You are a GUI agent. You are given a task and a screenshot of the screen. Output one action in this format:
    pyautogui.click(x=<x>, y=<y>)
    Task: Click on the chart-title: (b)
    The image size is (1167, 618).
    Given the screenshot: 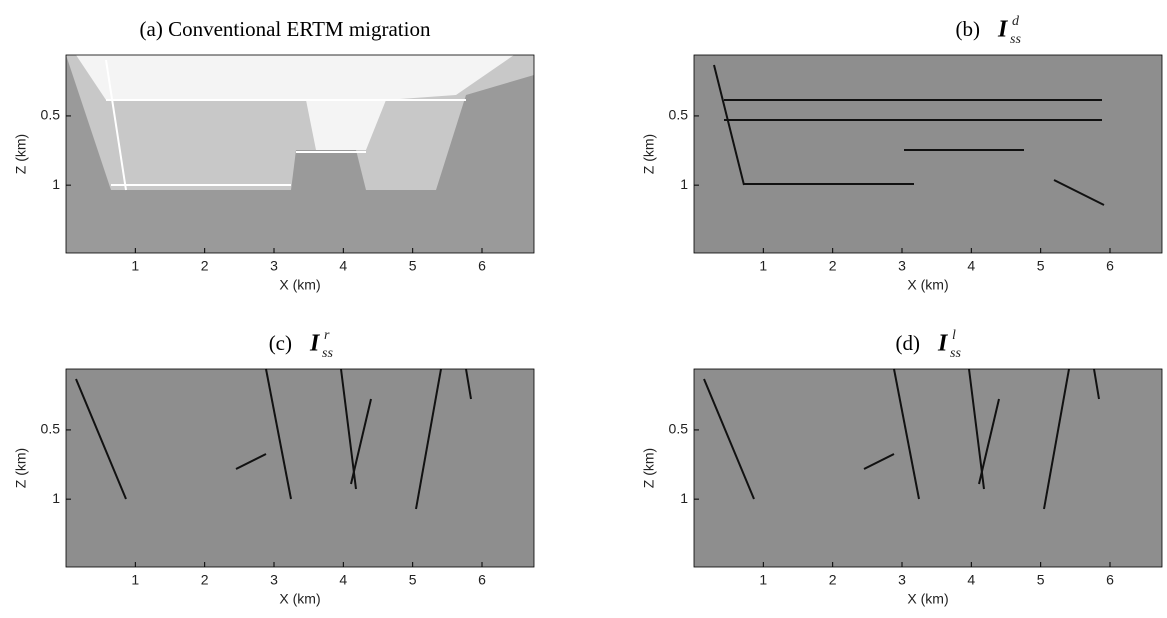 What is the action you would take?
    pyautogui.click(x=968, y=29)
    